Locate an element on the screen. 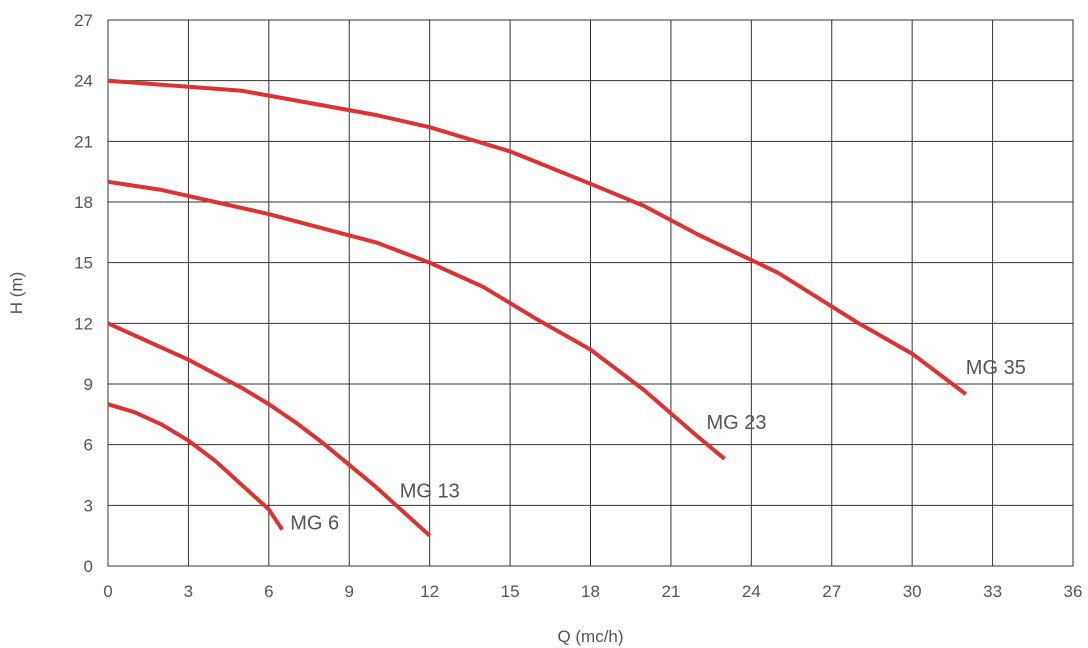  x-tick-label: 33 is located at coordinates (992, 591).